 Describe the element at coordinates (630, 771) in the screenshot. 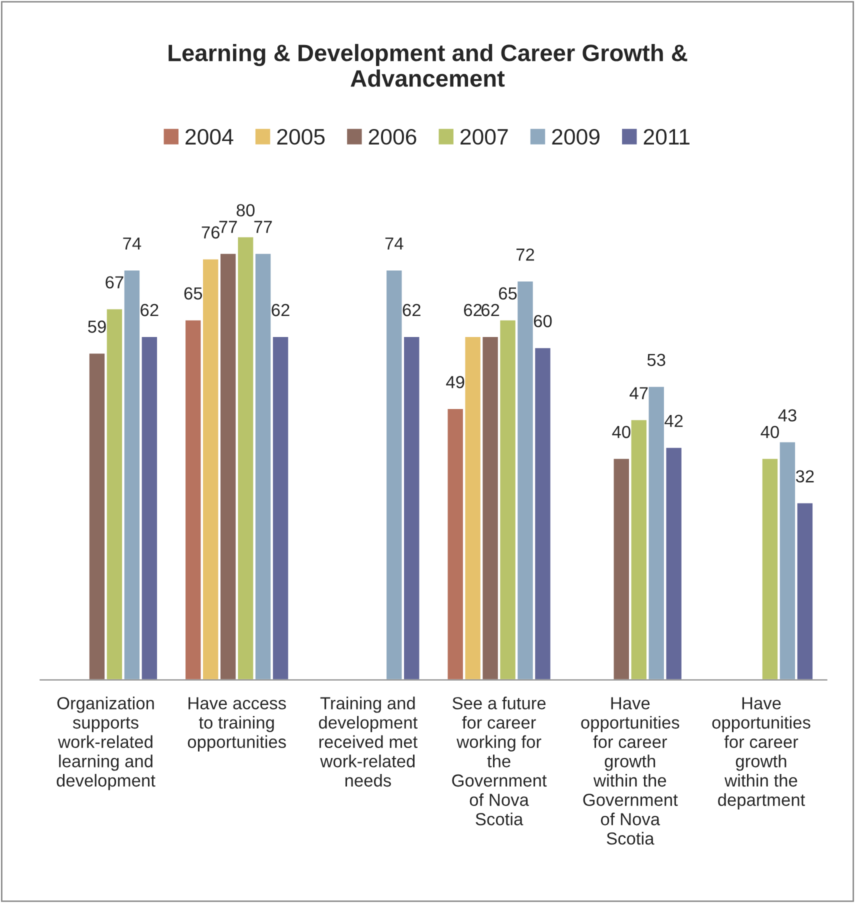

I see `x-tick-label: Have opportunities for career growth within the Government of Nova Scotia` at that location.